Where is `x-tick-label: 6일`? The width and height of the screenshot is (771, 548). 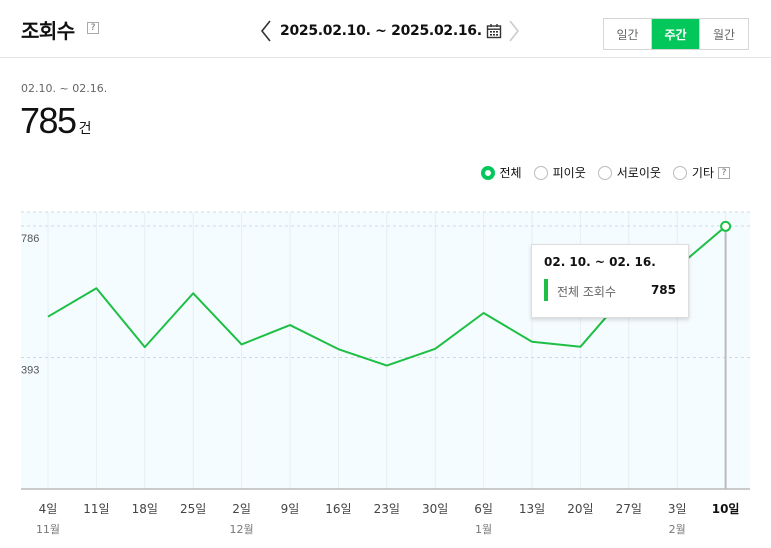 x-tick-label: 6일 is located at coordinates (483, 509).